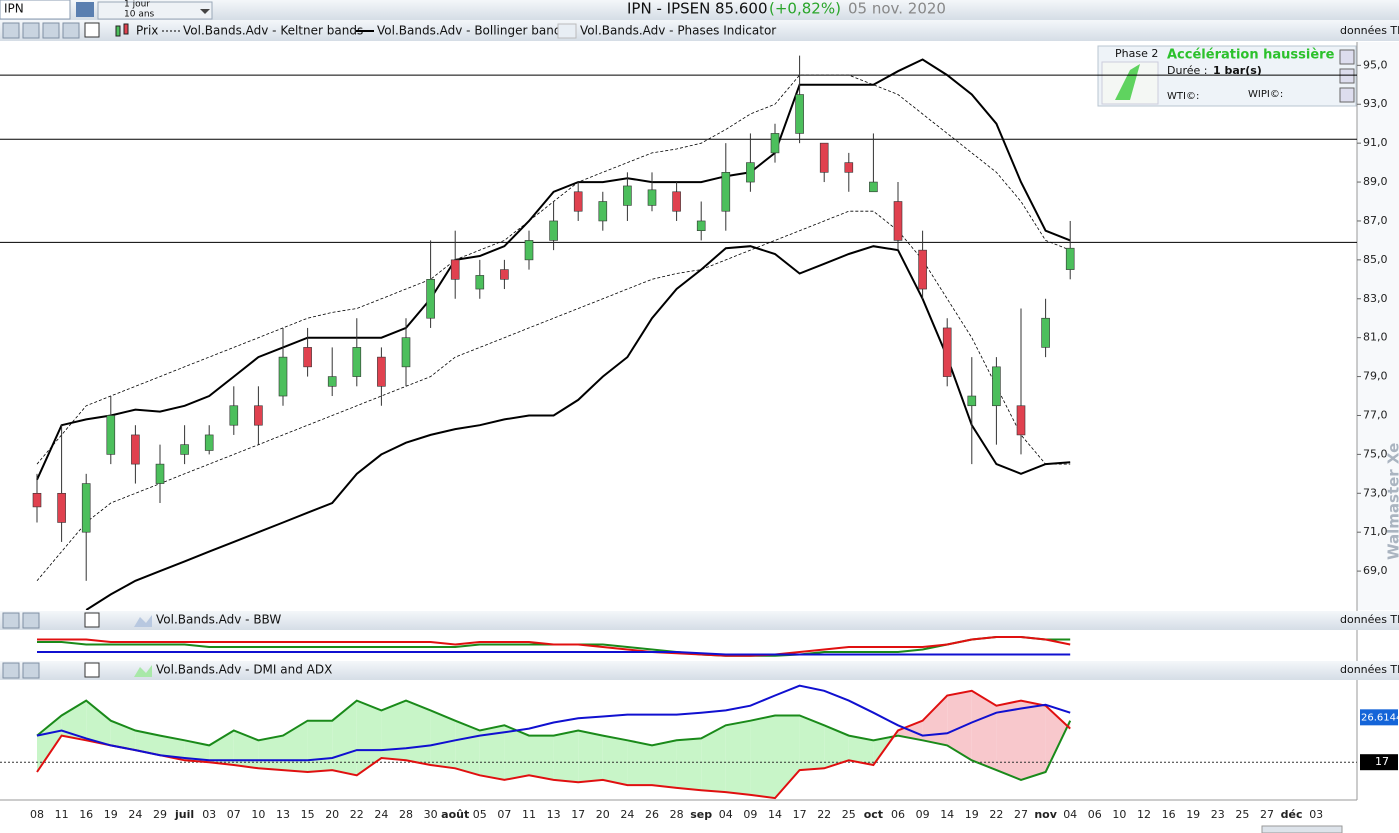 This screenshot has width=1399, height=833. I want to click on scrollbar, so click(1302, 829).